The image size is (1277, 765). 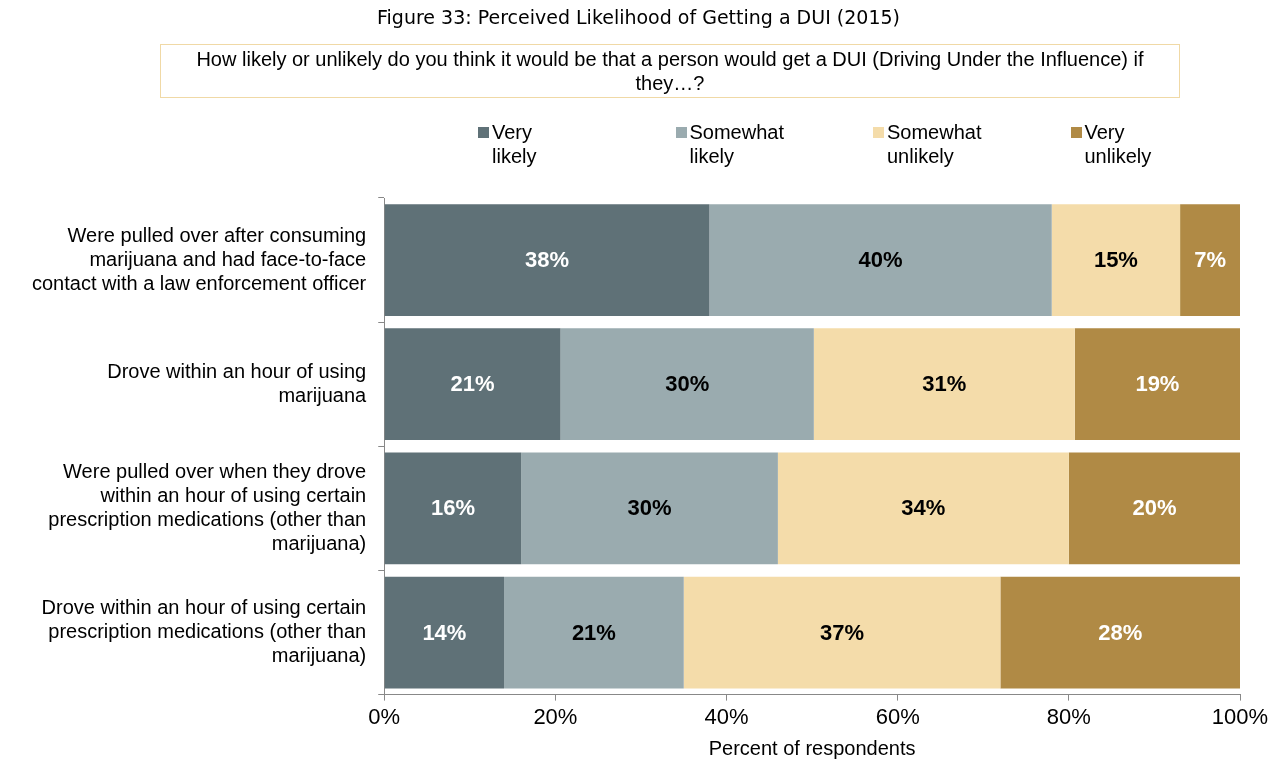 I want to click on data-label: 15%, so click(x=1115, y=260).